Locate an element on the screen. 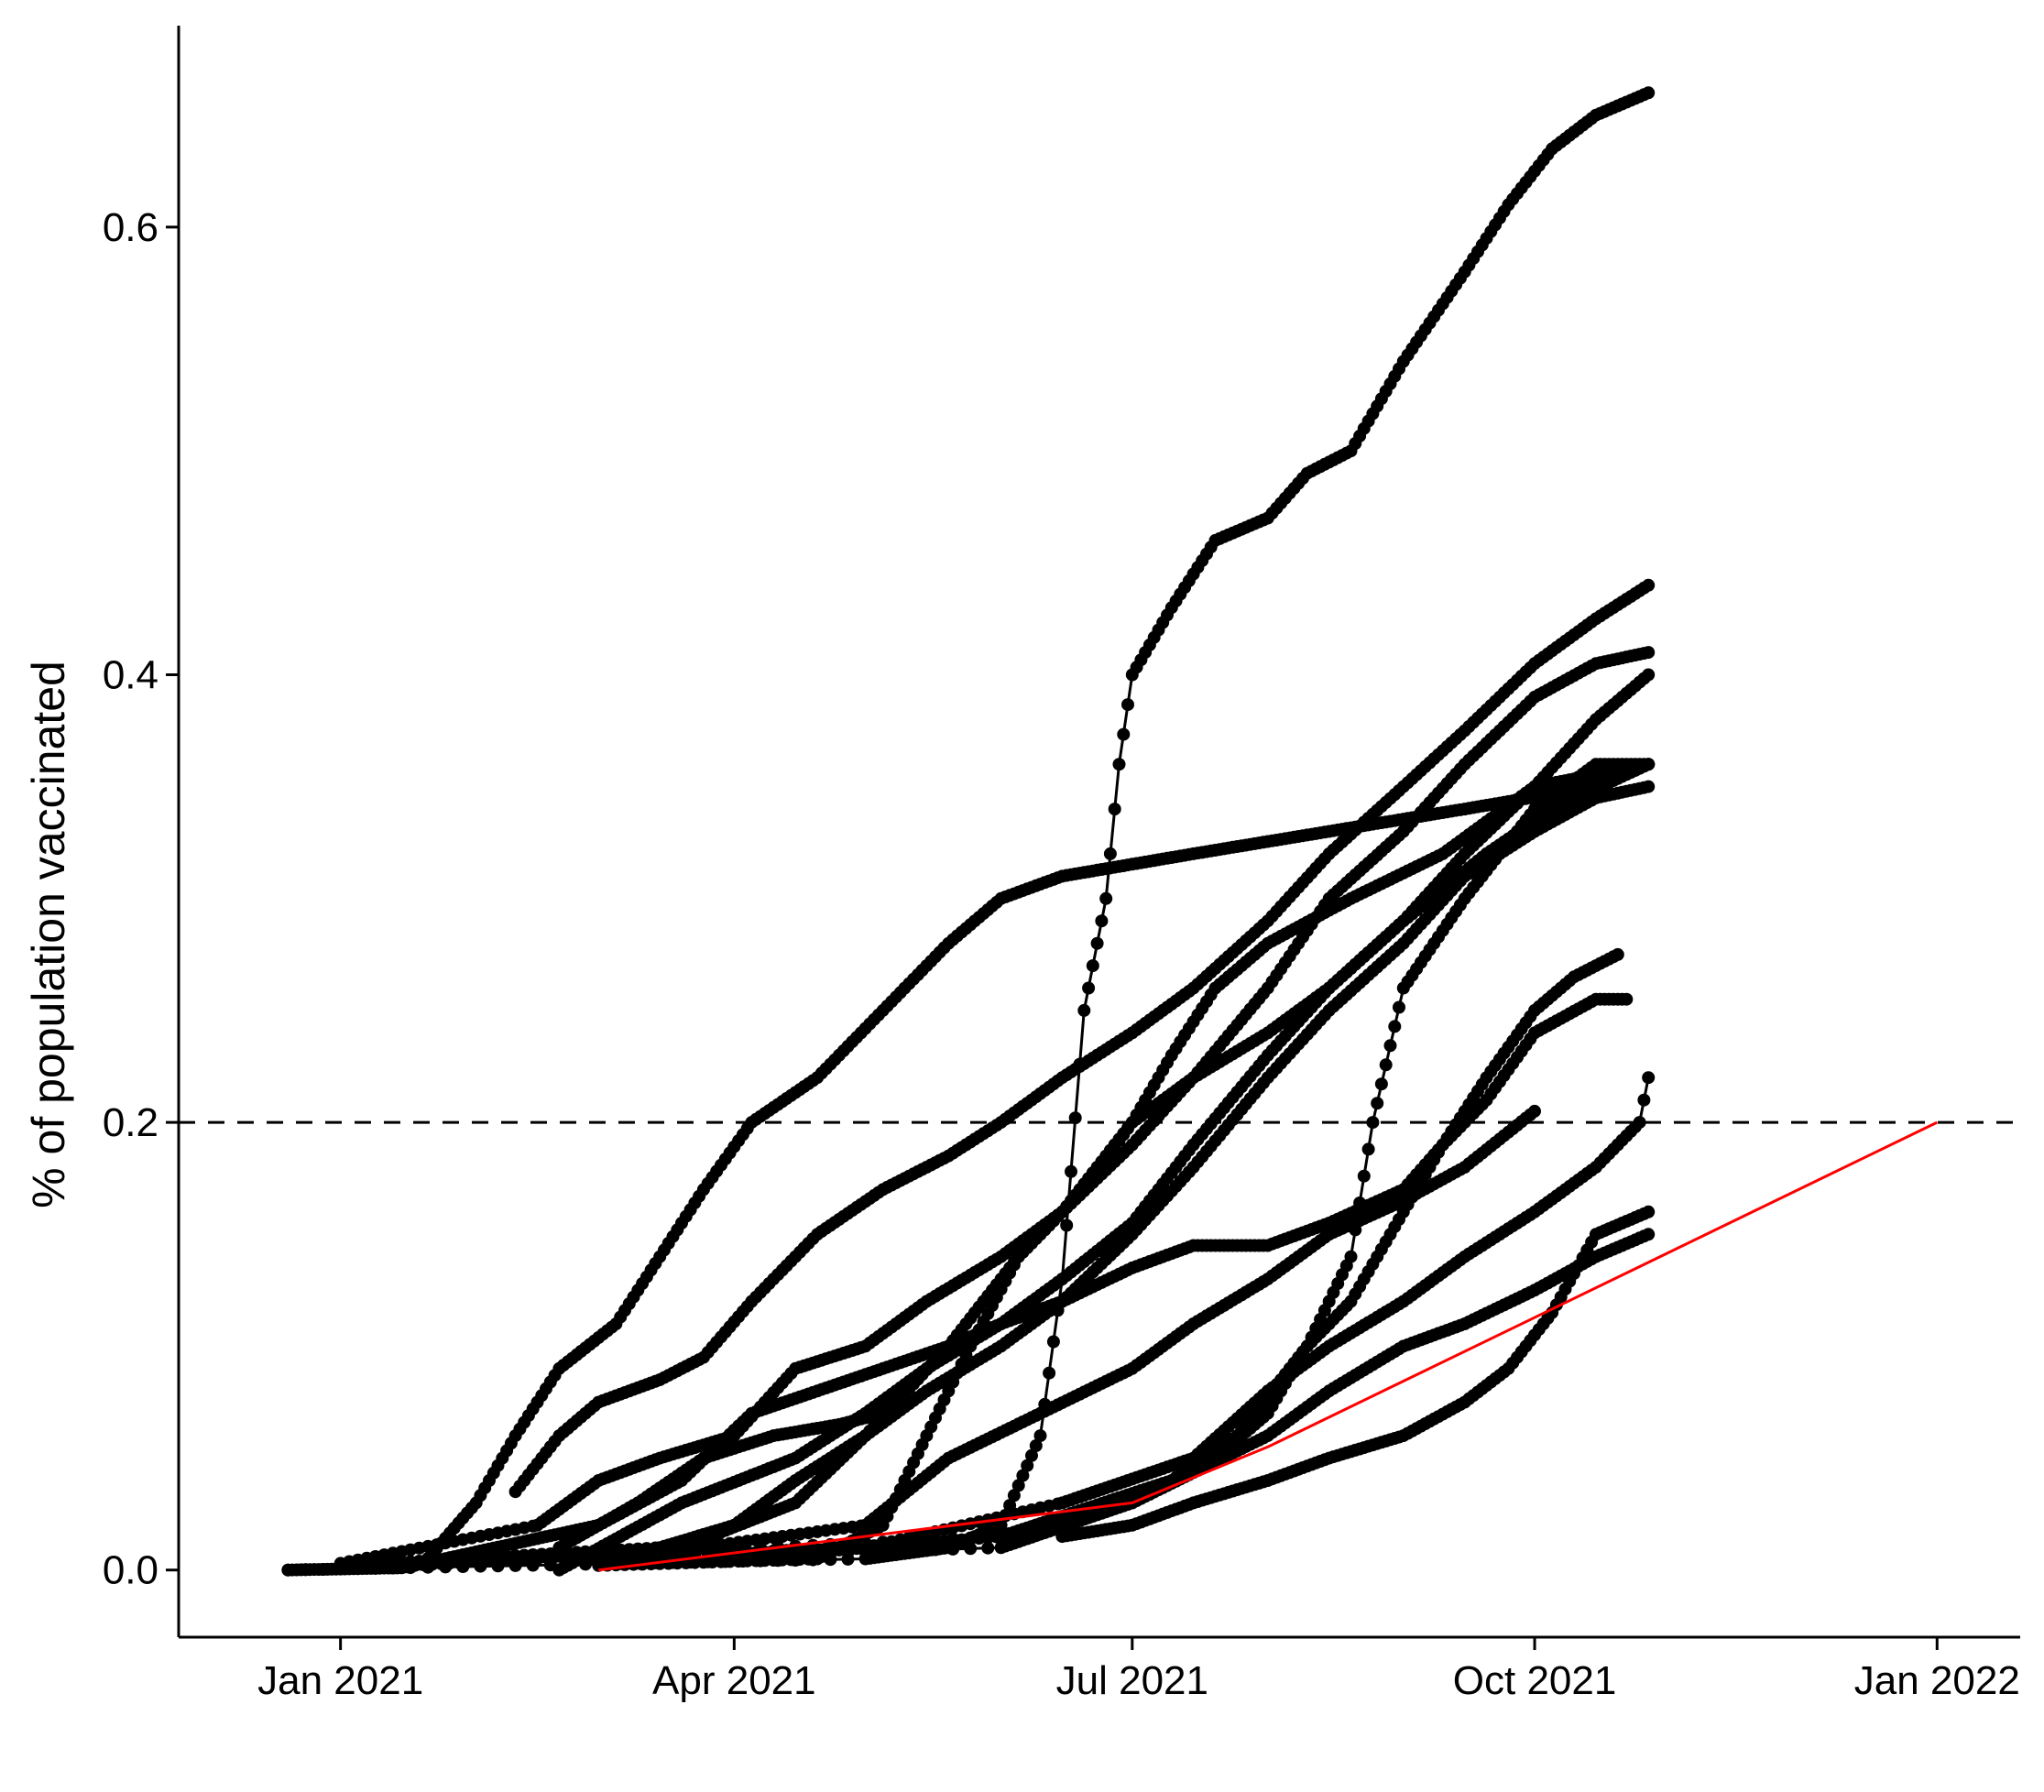 This screenshot has height=1792, width=2044. y-axis-ticks: 0.0 0.2 0.4 0.6 is located at coordinates (141, 899).